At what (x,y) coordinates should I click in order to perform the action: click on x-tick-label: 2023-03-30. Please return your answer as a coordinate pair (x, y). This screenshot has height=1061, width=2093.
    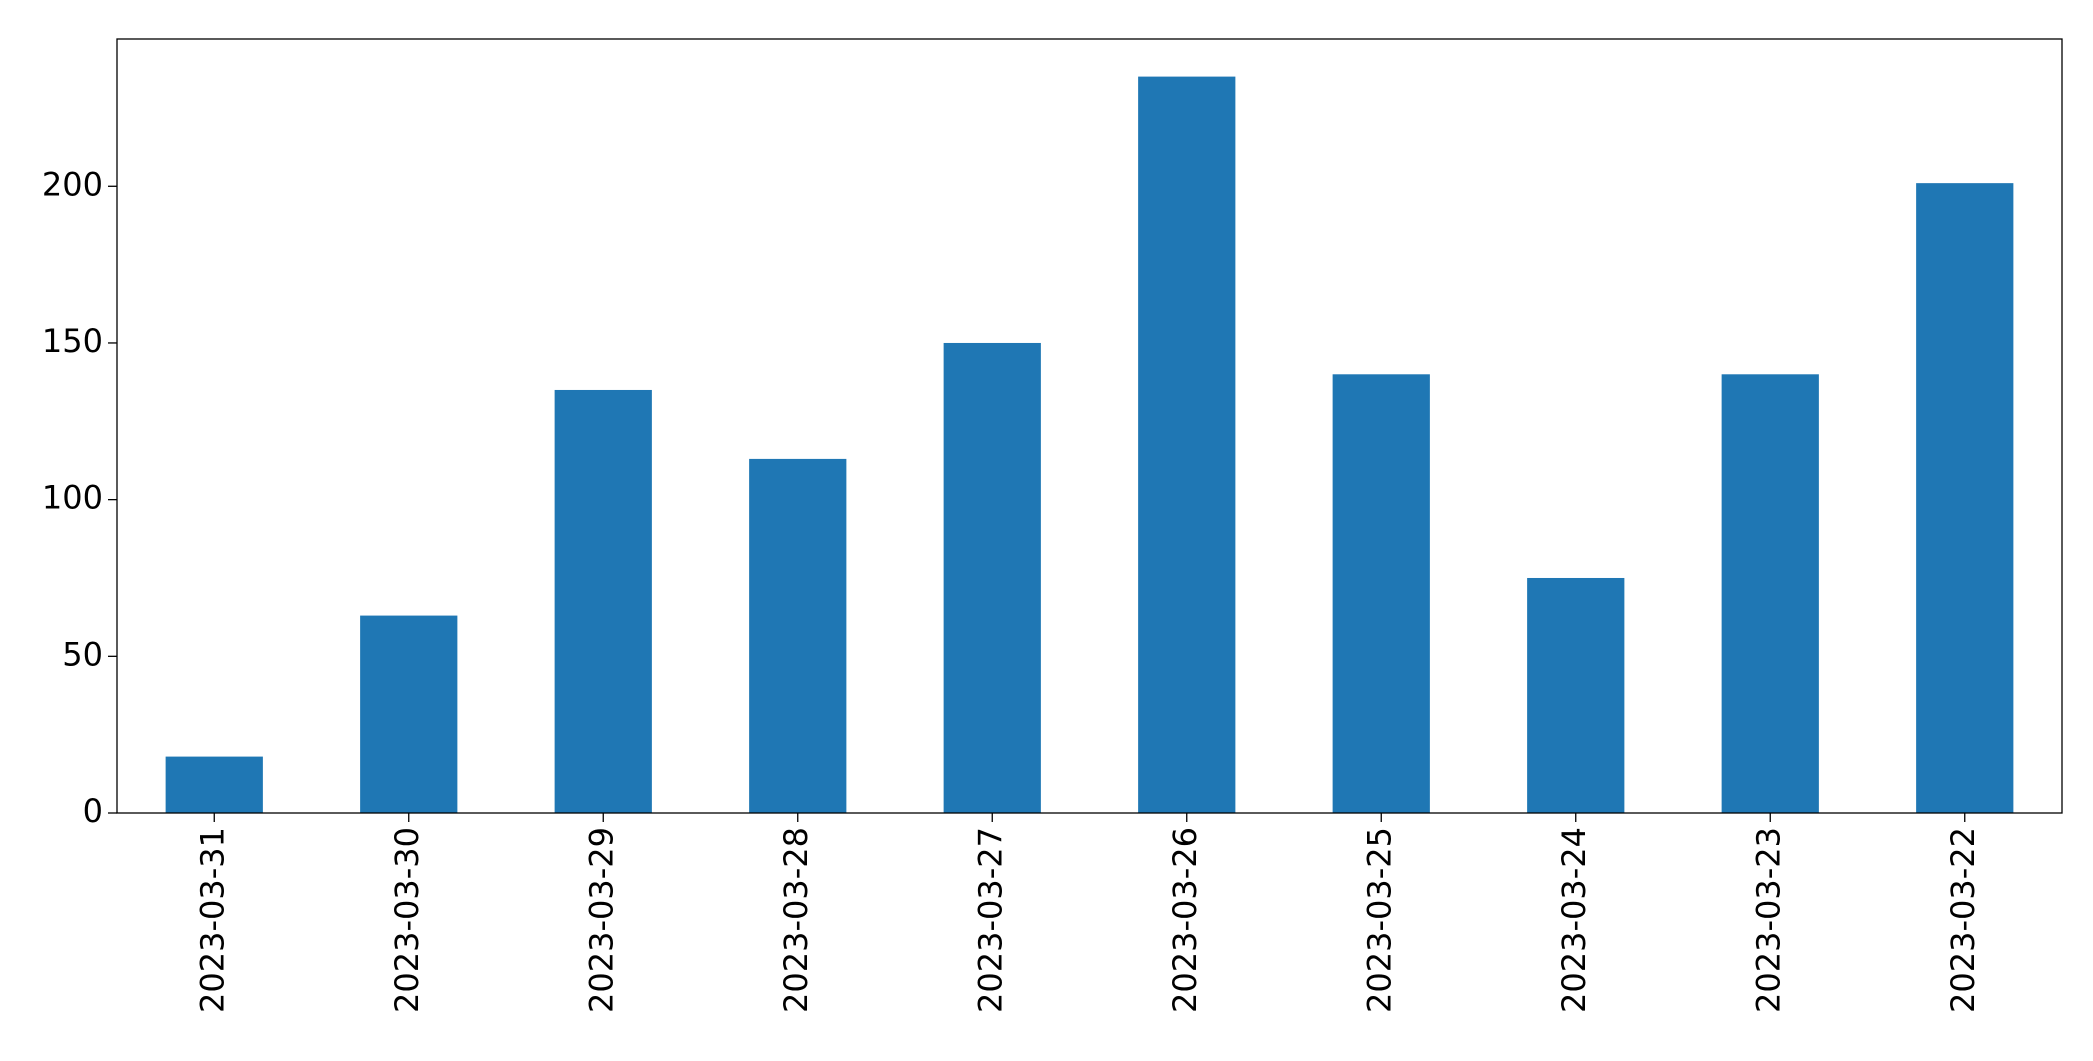
    Looking at the image, I should click on (407, 920).